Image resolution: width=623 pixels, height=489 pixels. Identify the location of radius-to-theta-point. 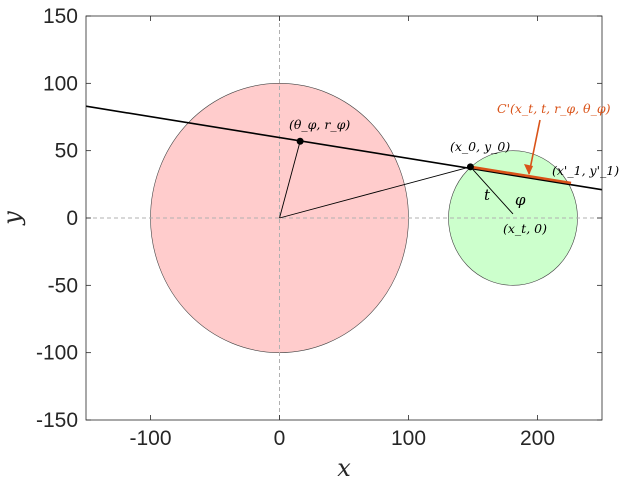
(290, 180).